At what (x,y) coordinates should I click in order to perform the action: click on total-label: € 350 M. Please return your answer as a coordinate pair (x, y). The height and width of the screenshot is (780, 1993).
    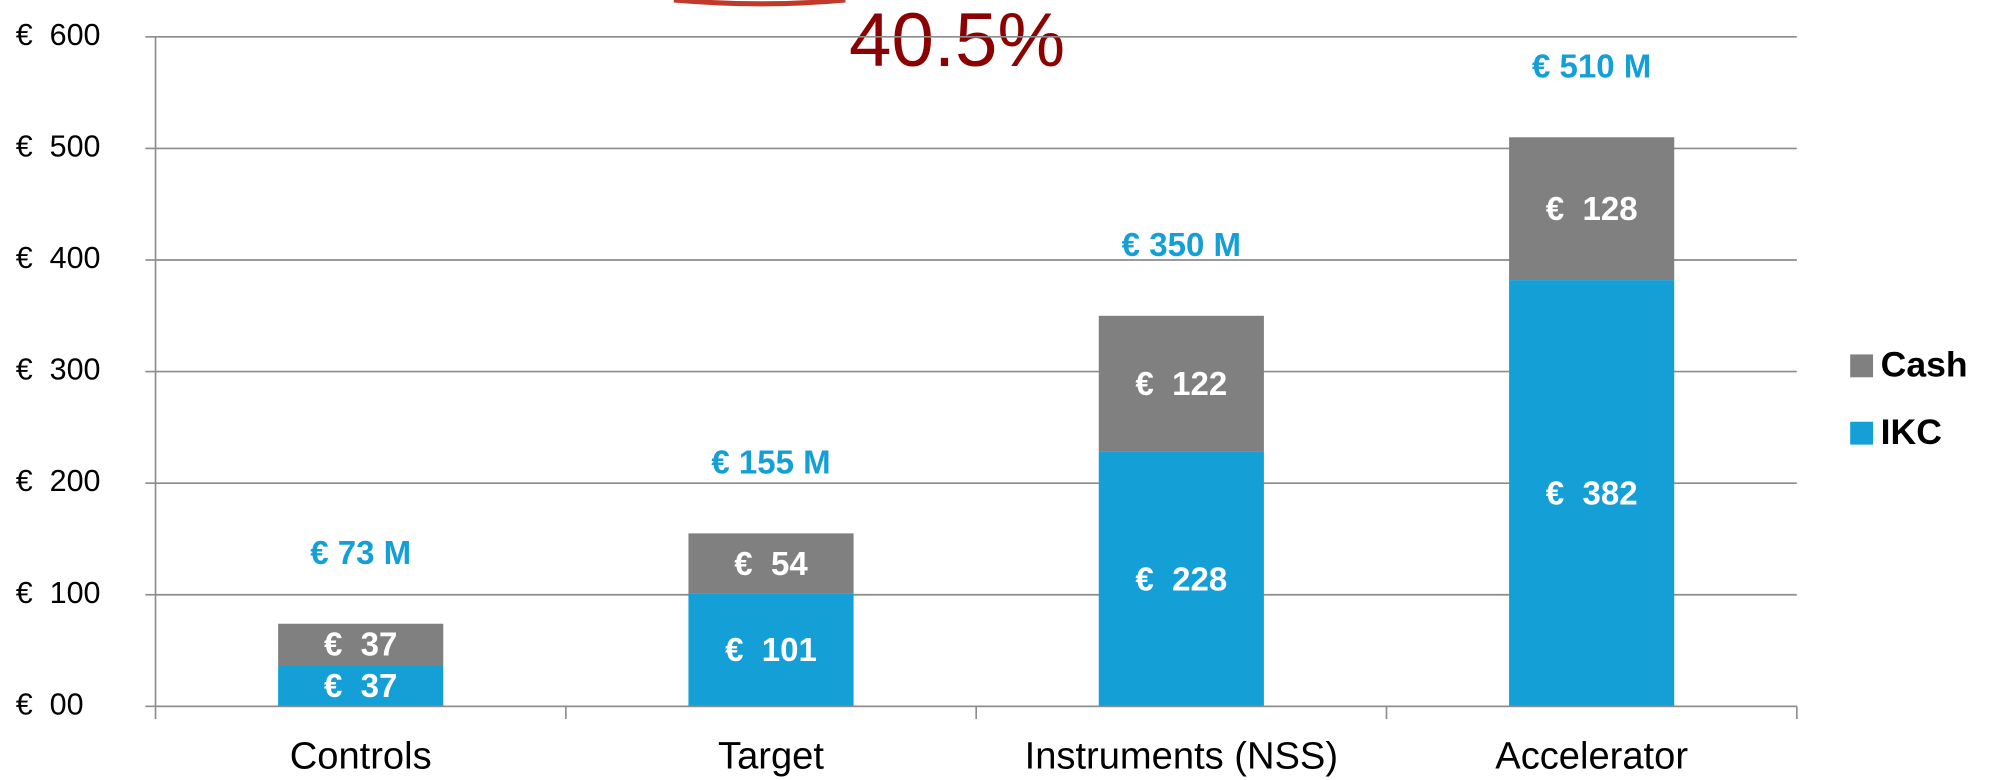
    Looking at the image, I should click on (1181, 244).